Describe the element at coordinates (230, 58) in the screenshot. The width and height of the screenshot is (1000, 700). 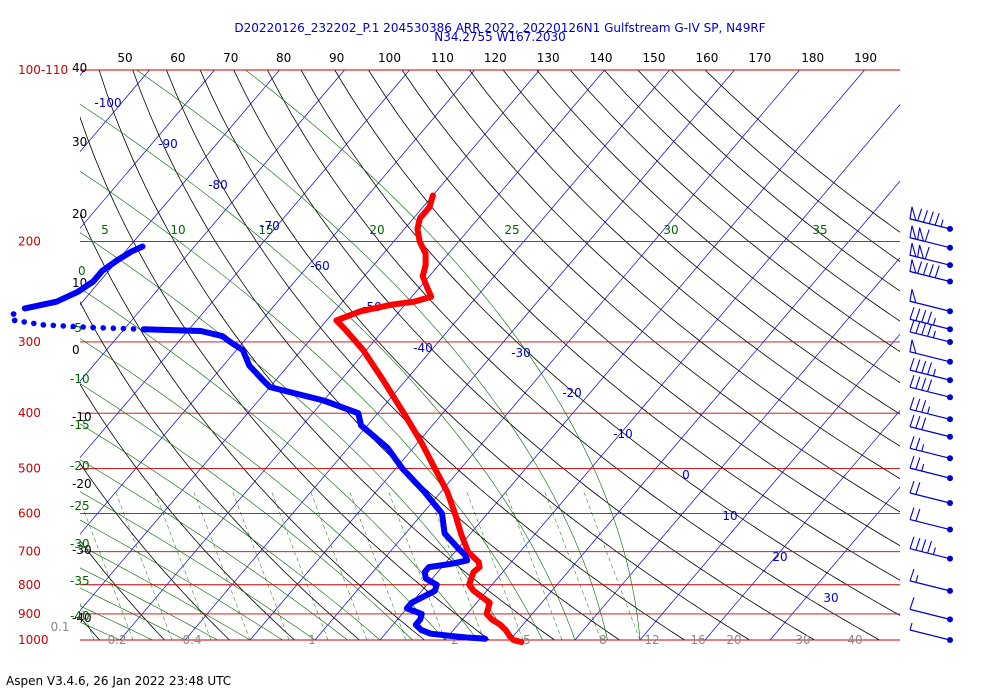
I see `top-axis-label: 70` at that location.